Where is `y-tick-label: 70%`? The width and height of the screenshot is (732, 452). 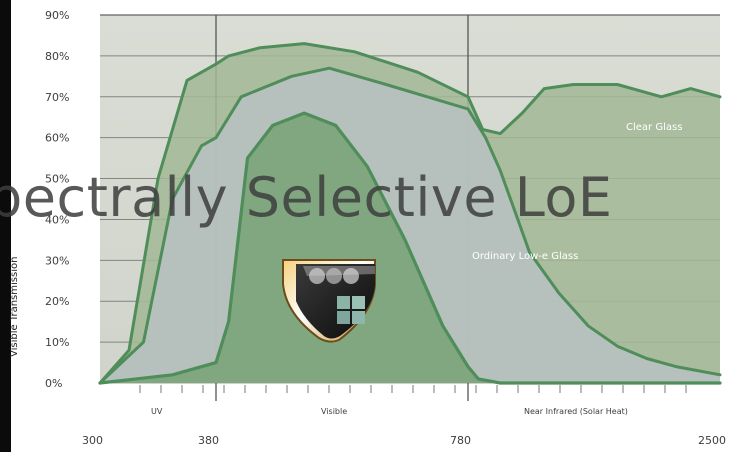
y-tick-label: 70% is located at coordinates (57, 97).